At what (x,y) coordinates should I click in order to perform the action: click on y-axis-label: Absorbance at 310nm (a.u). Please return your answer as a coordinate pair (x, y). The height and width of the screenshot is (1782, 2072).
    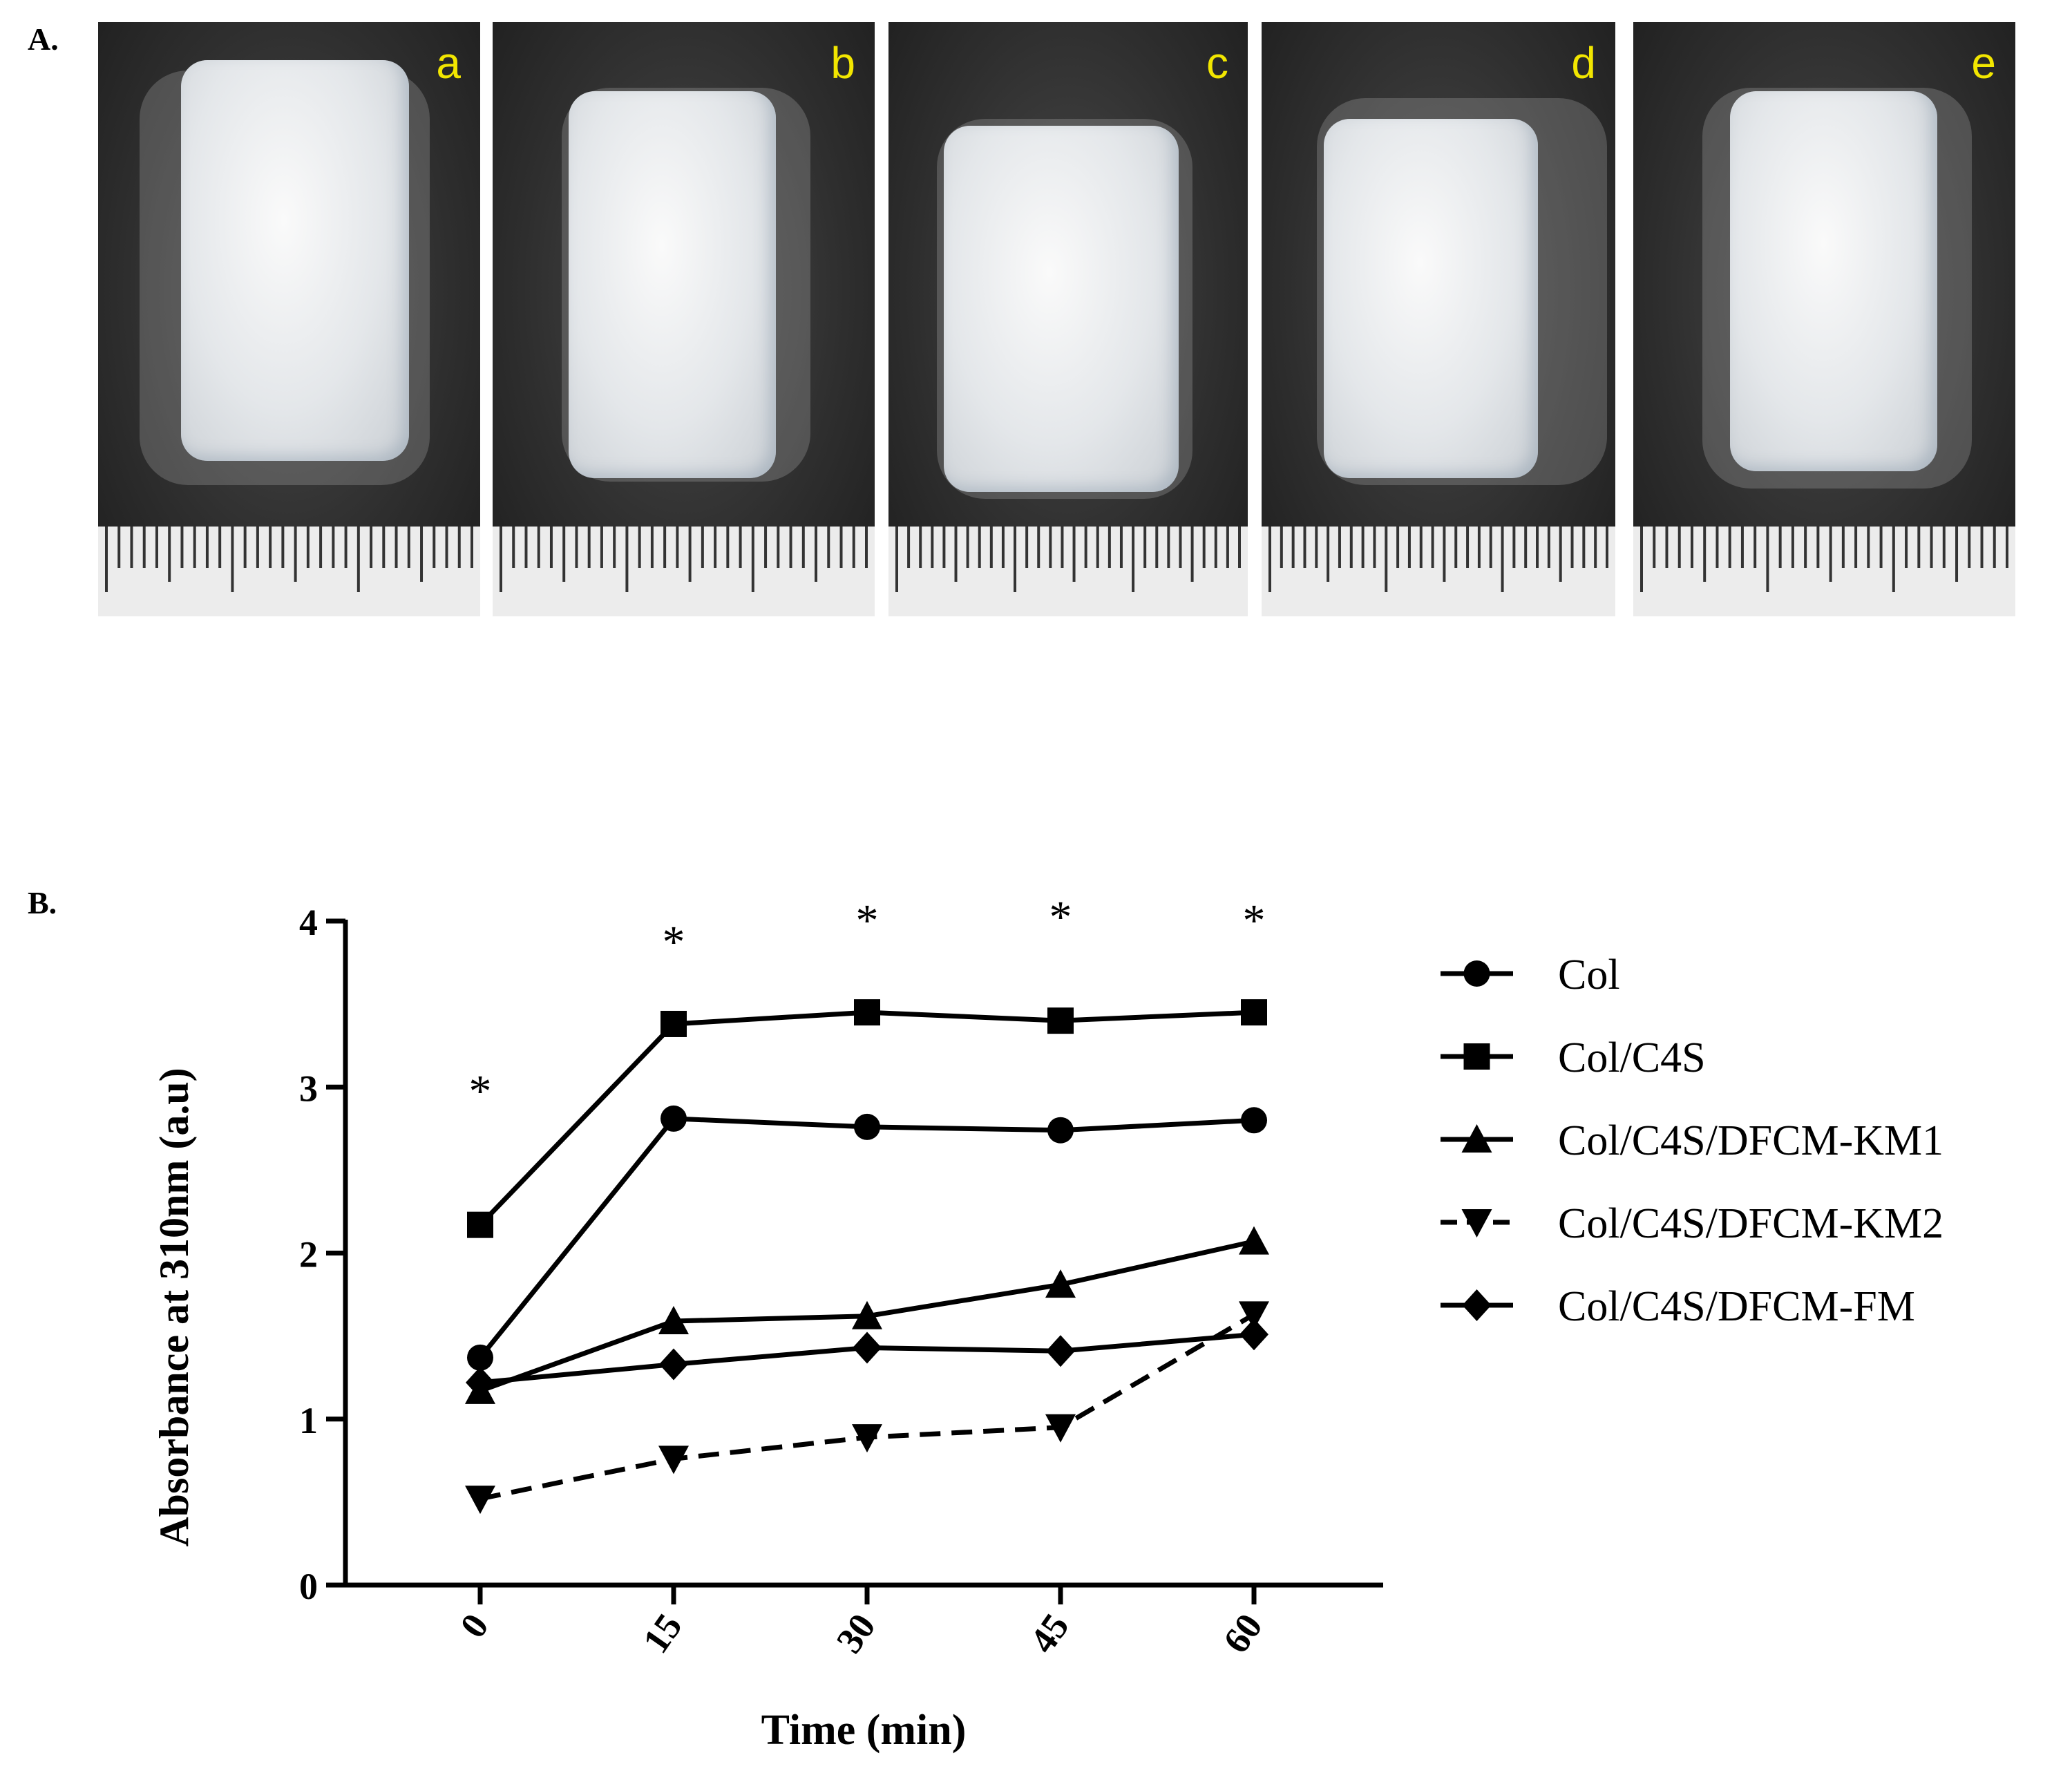
    Looking at the image, I should click on (174, 1307).